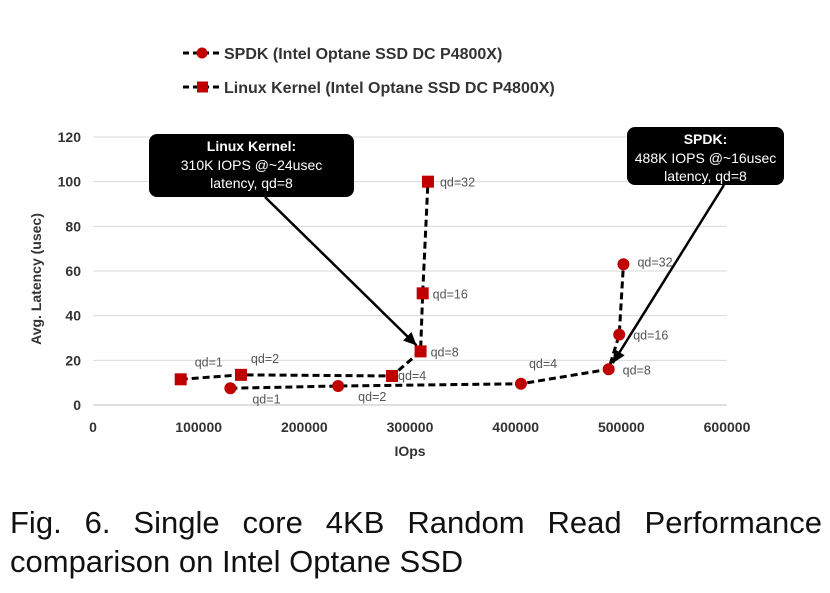 Image resolution: width=830 pixels, height=593 pixels. I want to click on x-tick-label: 0, so click(93, 427).